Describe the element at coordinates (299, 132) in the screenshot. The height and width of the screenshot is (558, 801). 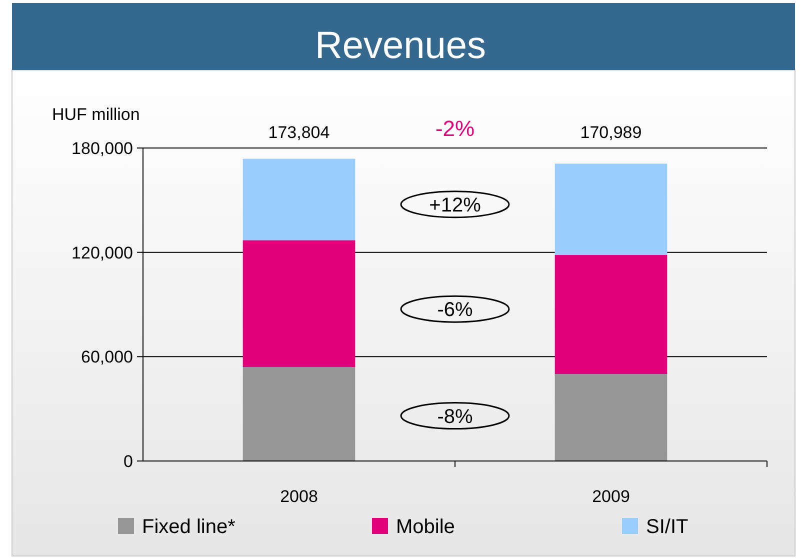
I see `total-label: 173,804` at that location.